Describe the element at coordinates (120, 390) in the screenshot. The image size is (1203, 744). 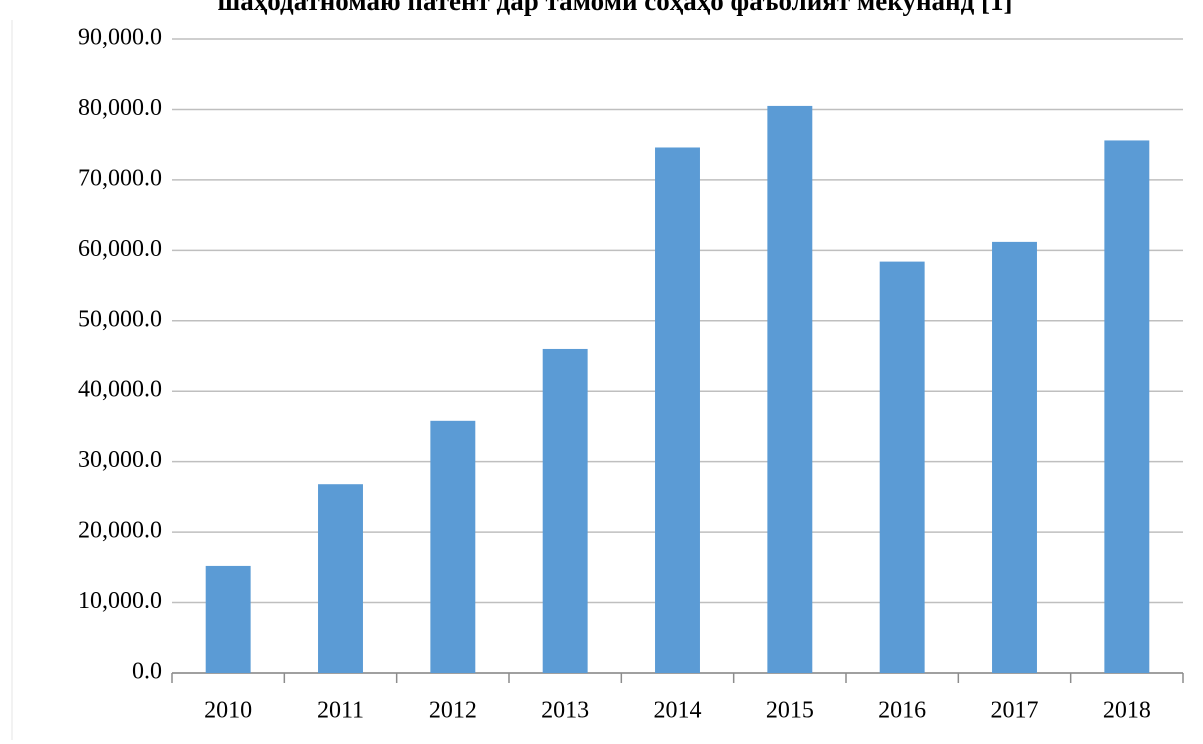
I see `y-tick-label: 40,000.0` at that location.